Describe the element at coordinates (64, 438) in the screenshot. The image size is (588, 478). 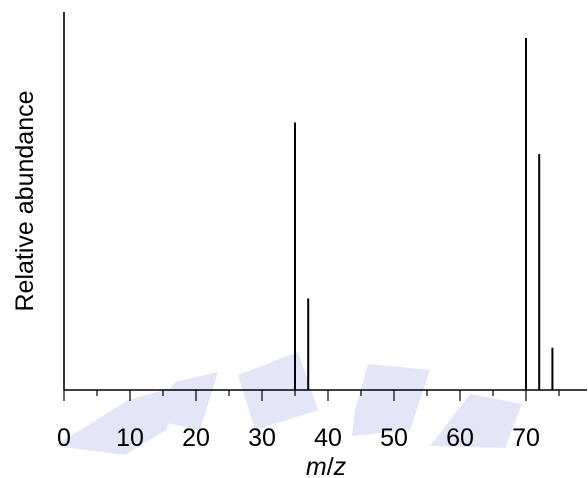
I see `x-tick-label: 0` at that location.